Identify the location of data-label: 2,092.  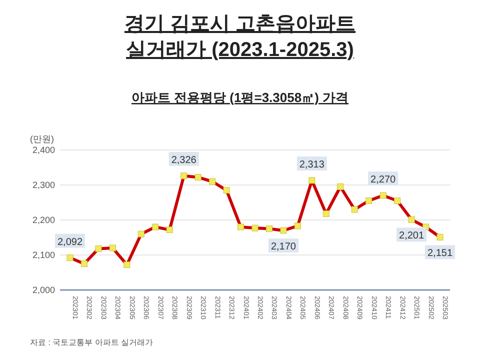
(70, 242).